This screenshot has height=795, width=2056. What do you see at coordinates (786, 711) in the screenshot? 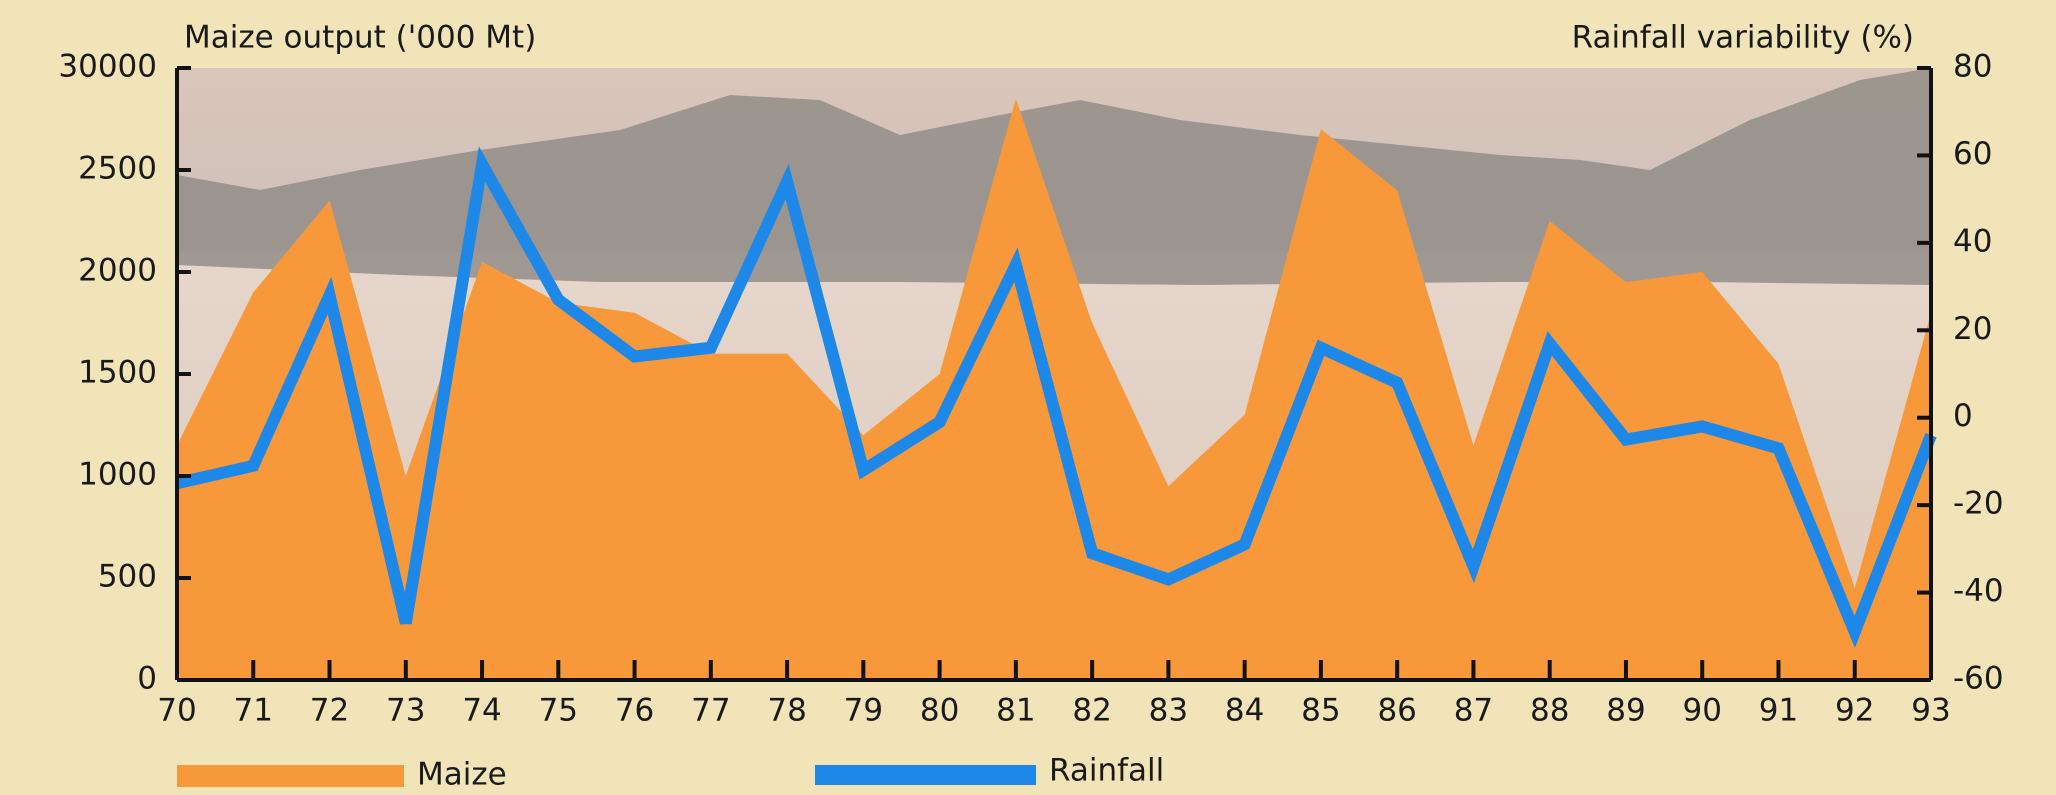
I see `x-tick-label: 78` at bounding box center [786, 711].